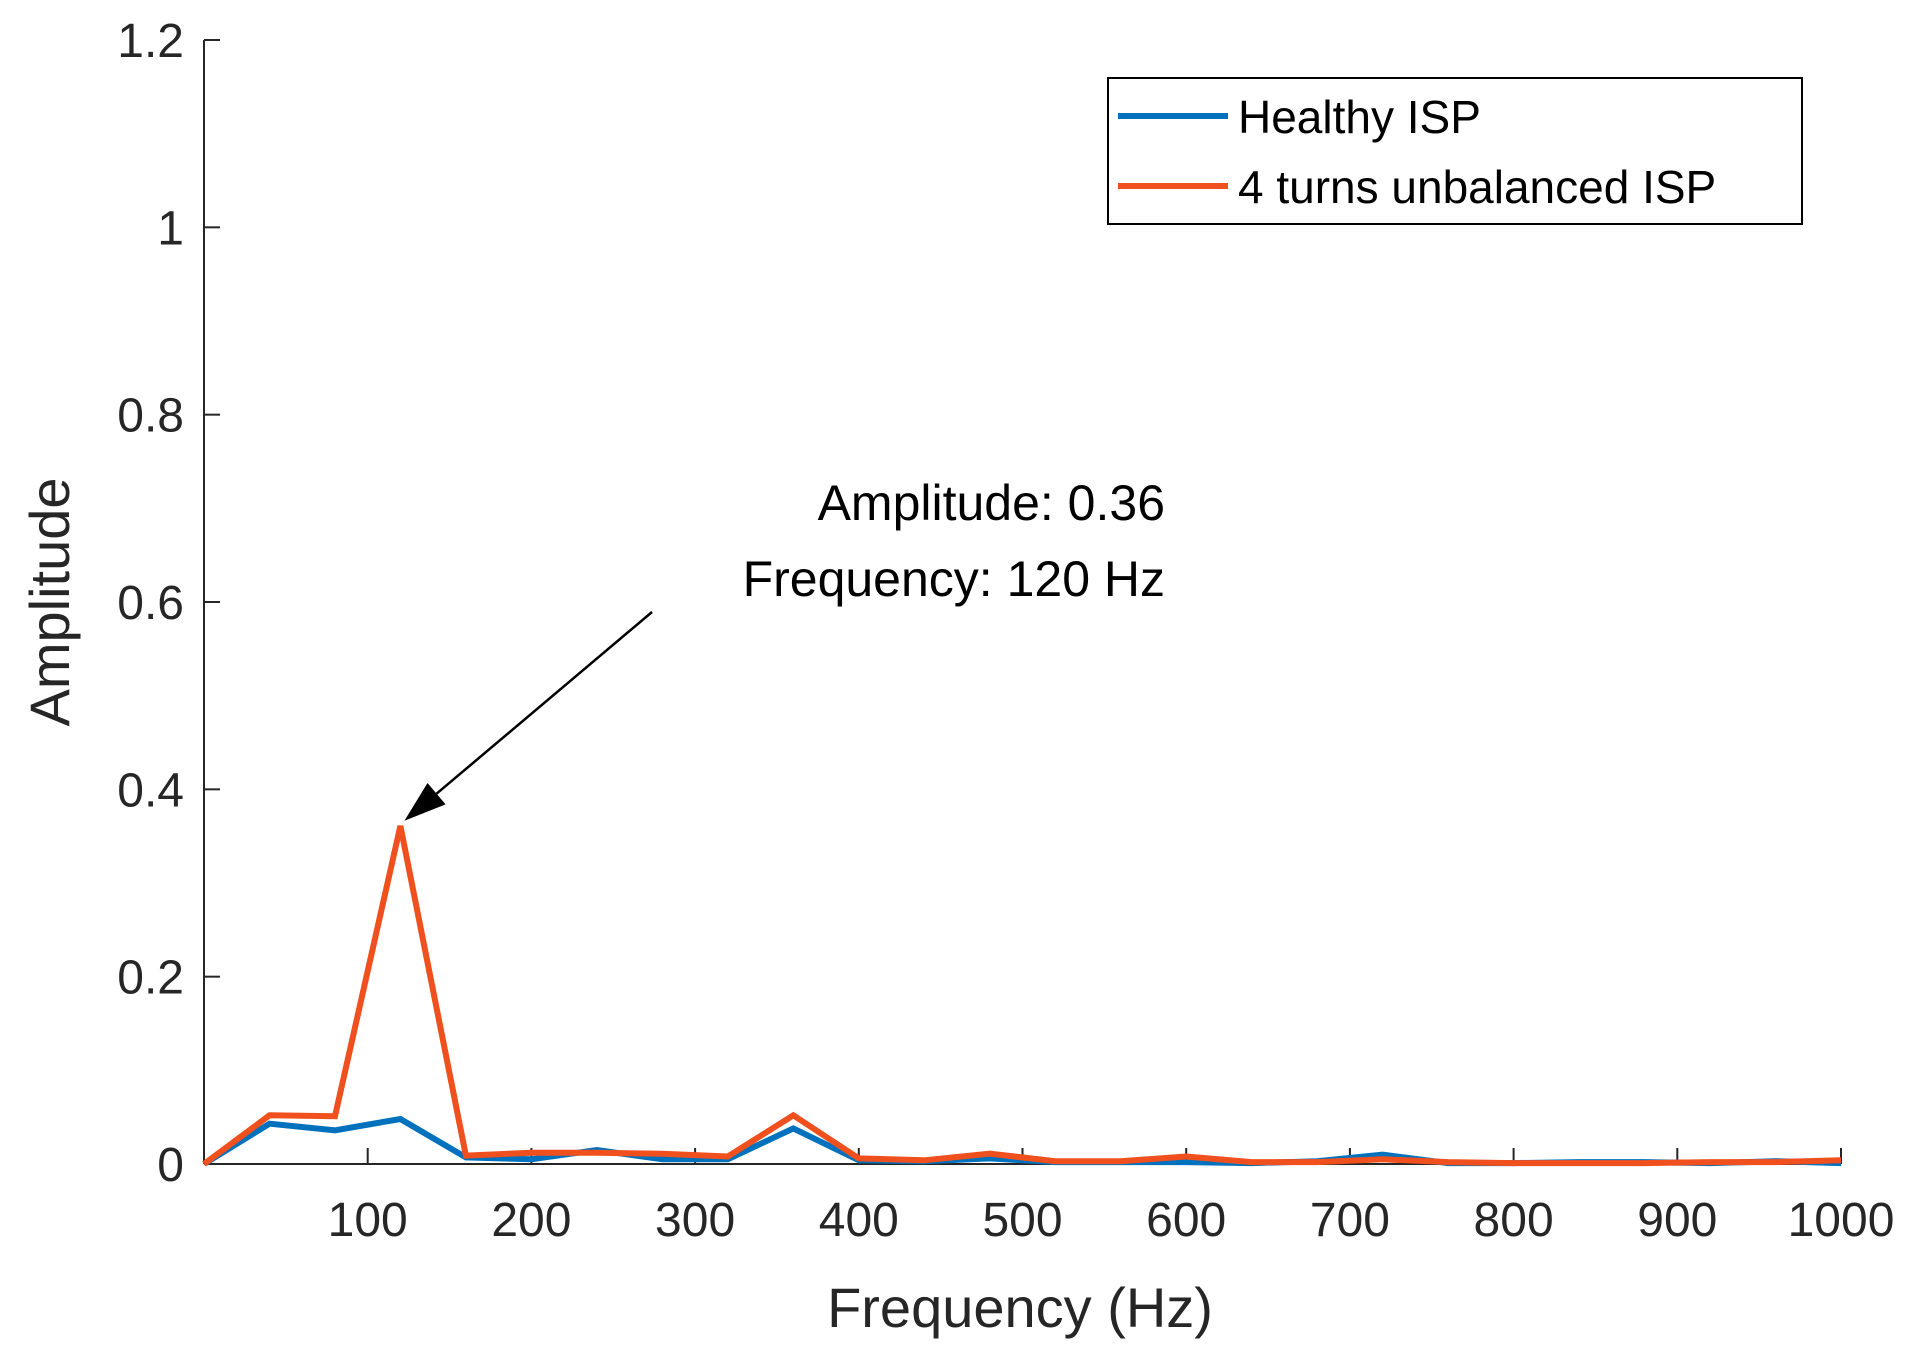 The width and height of the screenshot is (1914, 1354). I want to click on legend: Healthy ISP 4 turns unbalanced ISP, so click(1455, 151).